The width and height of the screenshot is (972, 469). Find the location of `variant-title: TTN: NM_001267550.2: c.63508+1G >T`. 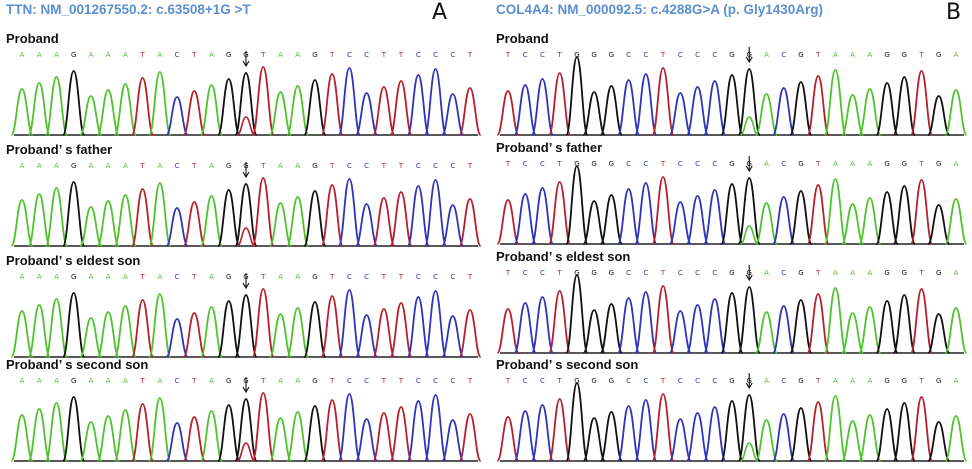

variant-title: TTN: NM_001267550.2: c.63508+1G >T is located at coordinates (128, 9).